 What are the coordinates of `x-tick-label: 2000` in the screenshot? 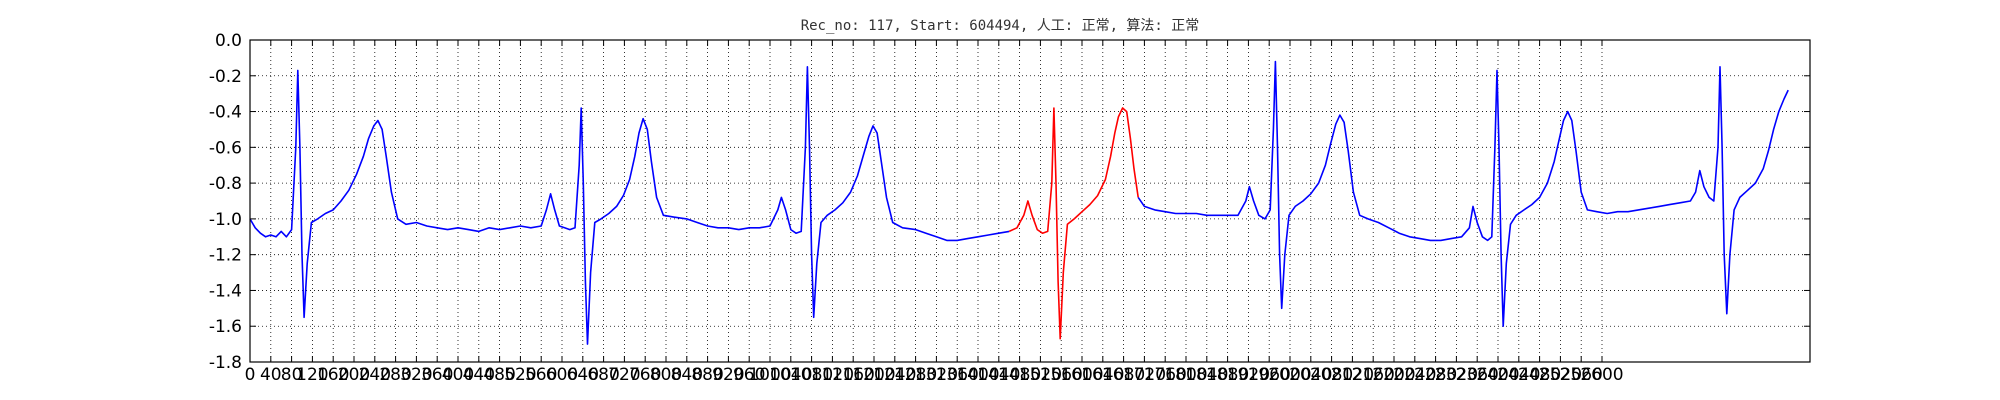 It's located at (1289, 375).